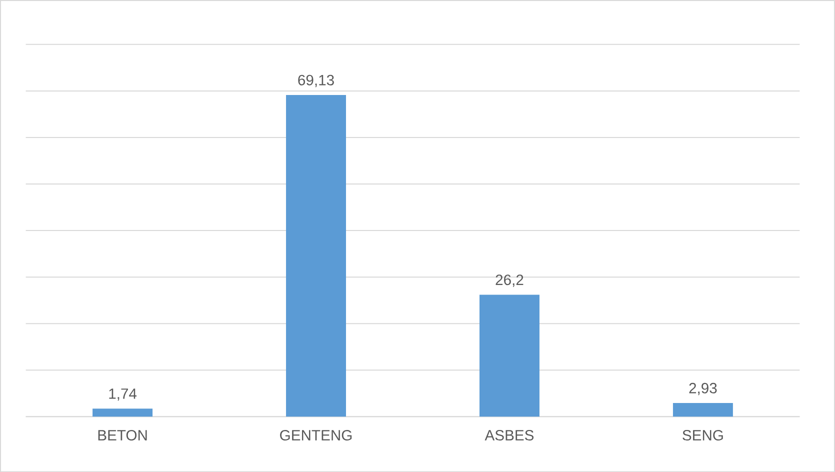 Image resolution: width=835 pixels, height=472 pixels. I want to click on data-label: 2,93, so click(703, 388).